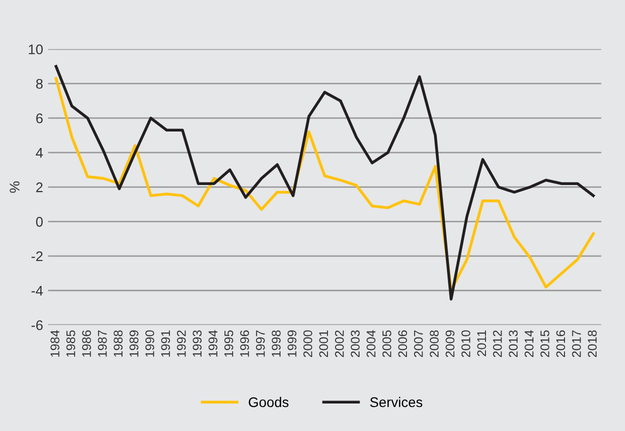  What do you see at coordinates (576, 344) in the screenshot?
I see `x-tick-label: 2017` at bounding box center [576, 344].